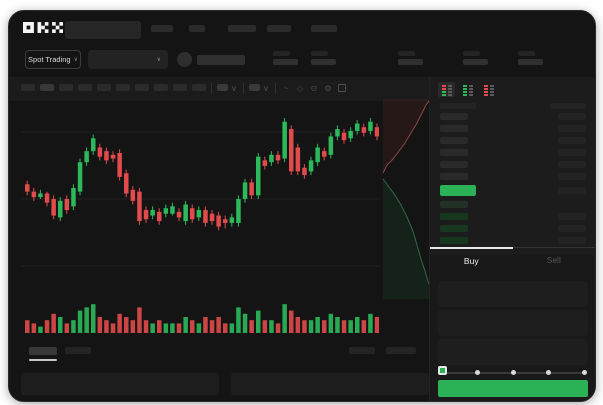  What do you see at coordinates (513, 388) in the screenshot?
I see `buy-submit-button` at bounding box center [513, 388].